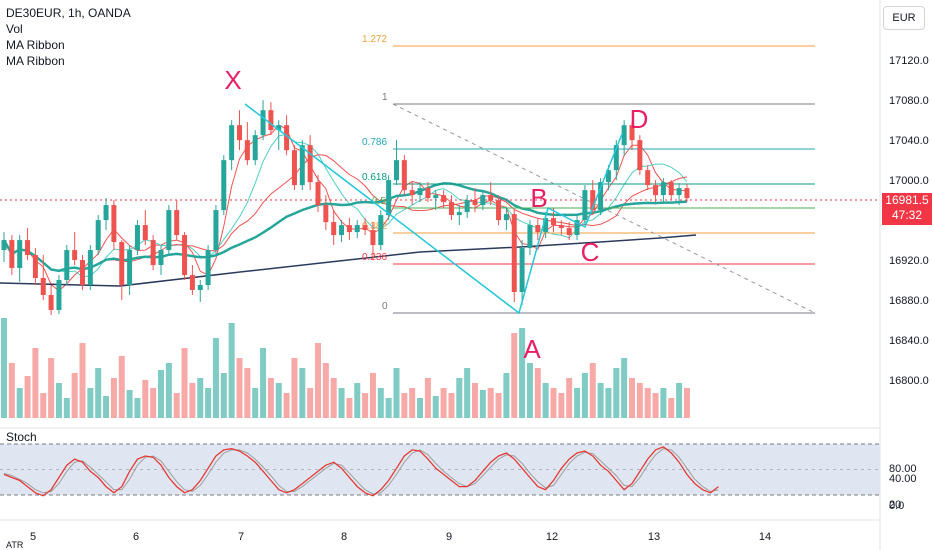 This screenshot has width=932, height=550. Describe the element at coordinates (904, 18) in the screenshot. I see `currency-button: EUR` at that location.